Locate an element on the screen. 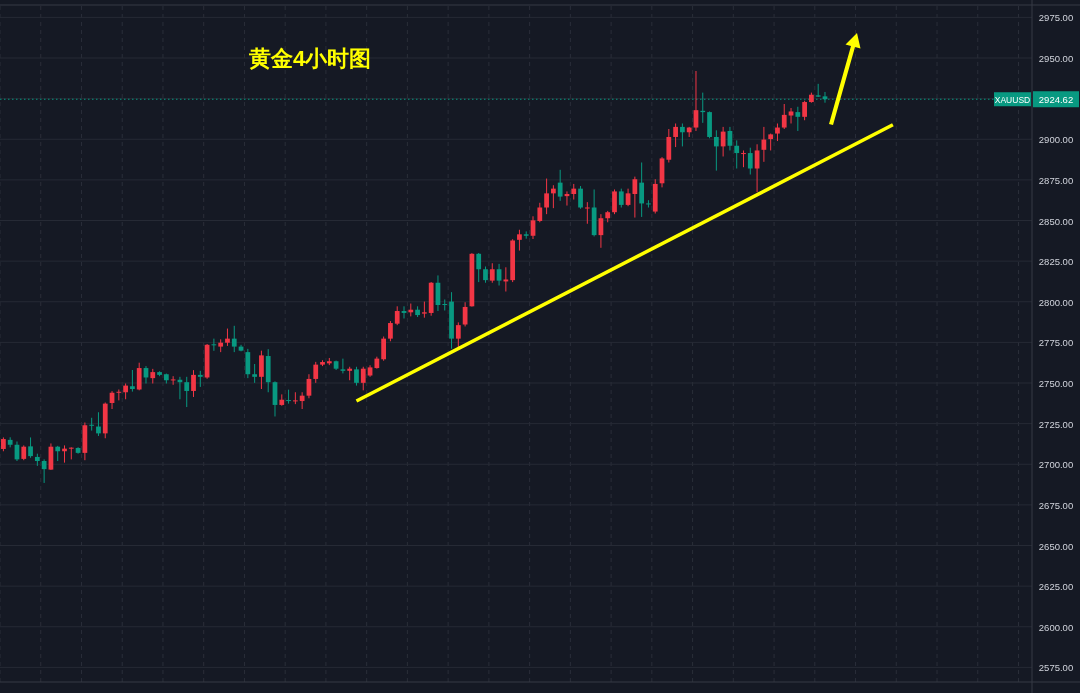  text: 黄金4小时图 is located at coordinates (309, 58).